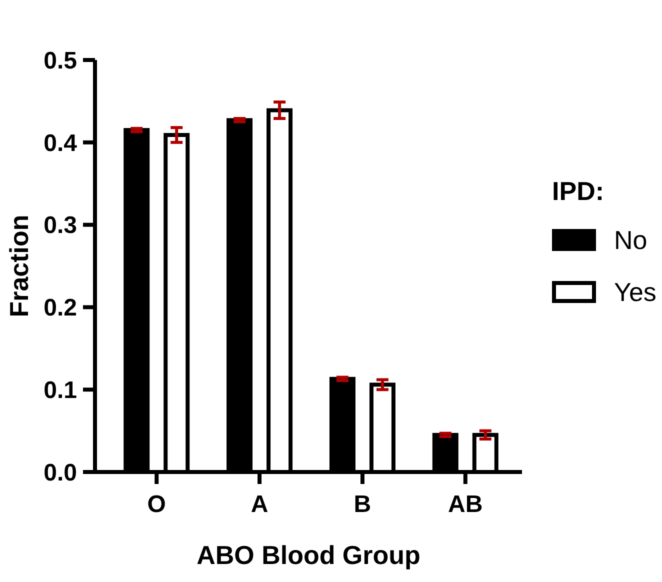  What do you see at coordinates (363, 504) in the screenshot?
I see `x-tick-label: B` at bounding box center [363, 504].